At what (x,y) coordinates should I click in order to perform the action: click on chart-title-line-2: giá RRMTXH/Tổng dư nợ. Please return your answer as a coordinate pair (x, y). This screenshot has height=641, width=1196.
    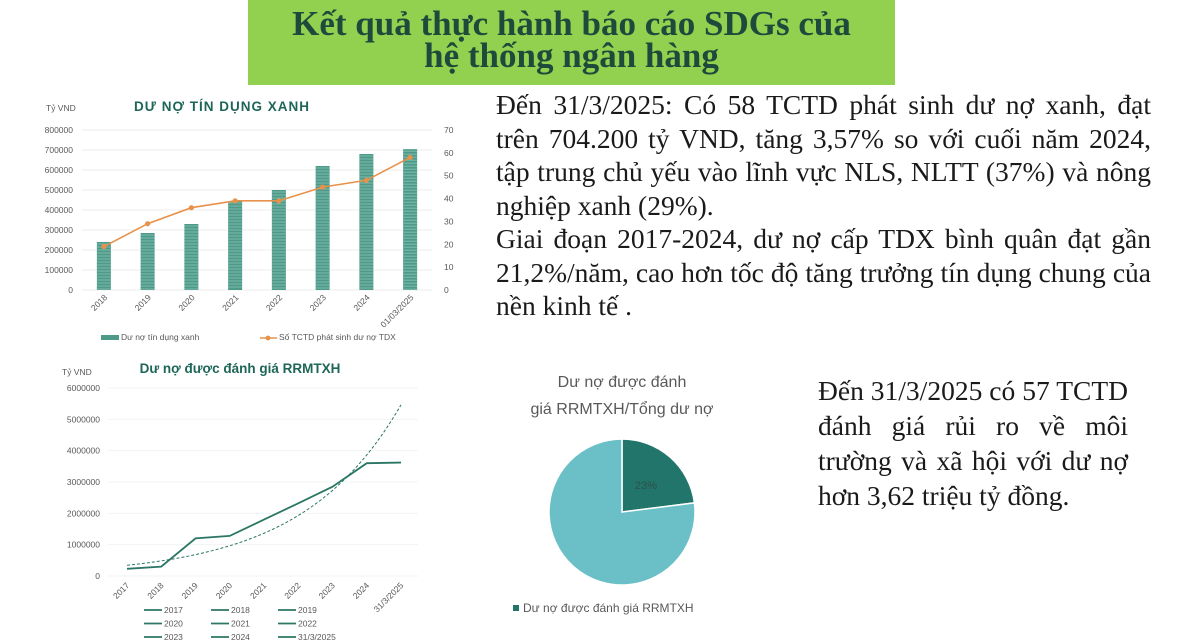
    Looking at the image, I should click on (622, 409).